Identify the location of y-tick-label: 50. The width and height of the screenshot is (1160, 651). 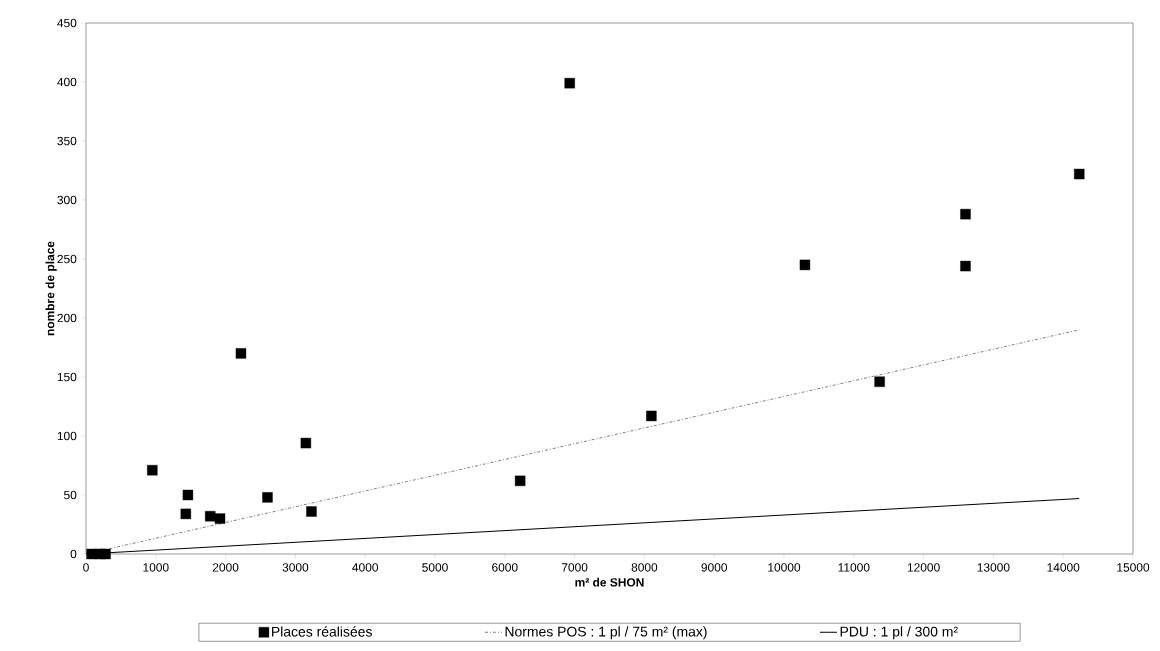
(70, 495).